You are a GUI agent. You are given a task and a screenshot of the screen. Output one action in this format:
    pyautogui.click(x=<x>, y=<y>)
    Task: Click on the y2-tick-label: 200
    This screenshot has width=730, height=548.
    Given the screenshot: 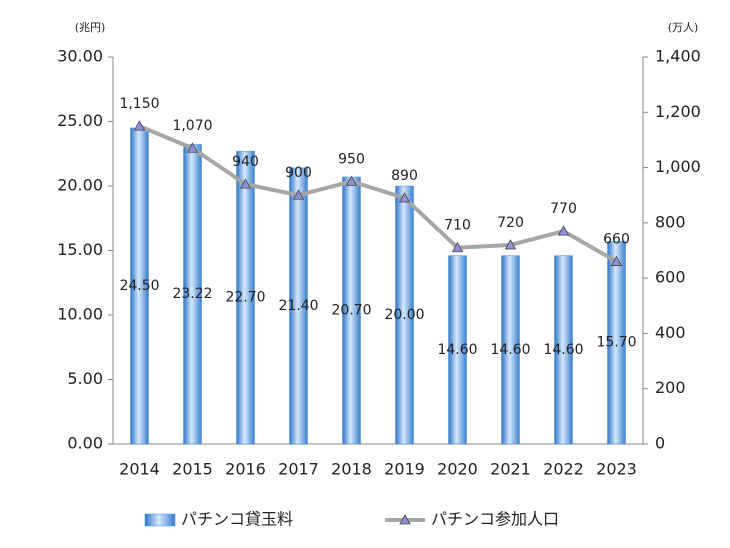 What is the action you would take?
    pyautogui.click(x=670, y=387)
    